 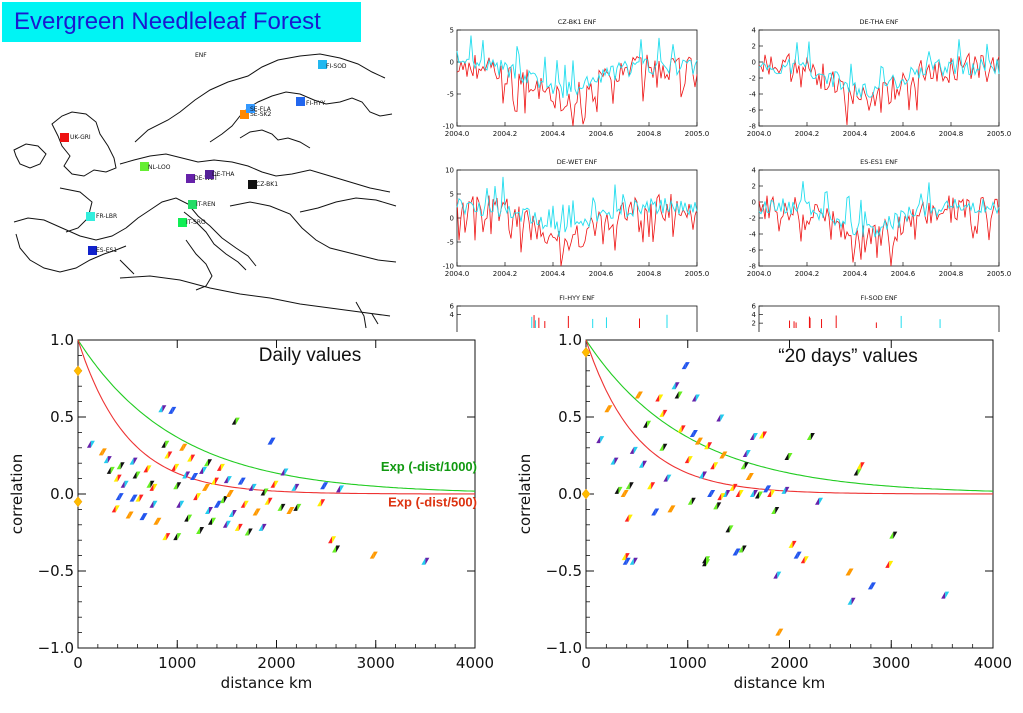 What do you see at coordinates (205, 191) in the screenshot?
I see `coastlines` at bounding box center [205, 191].